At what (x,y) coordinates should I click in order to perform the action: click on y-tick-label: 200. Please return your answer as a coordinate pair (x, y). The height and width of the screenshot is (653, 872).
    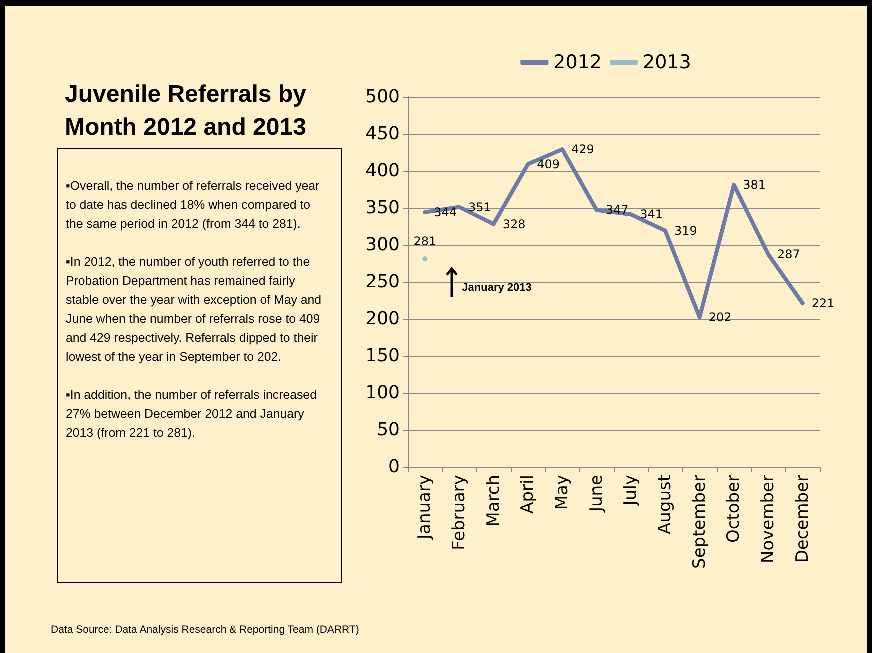
    Looking at the image, I should click on (383, 319).